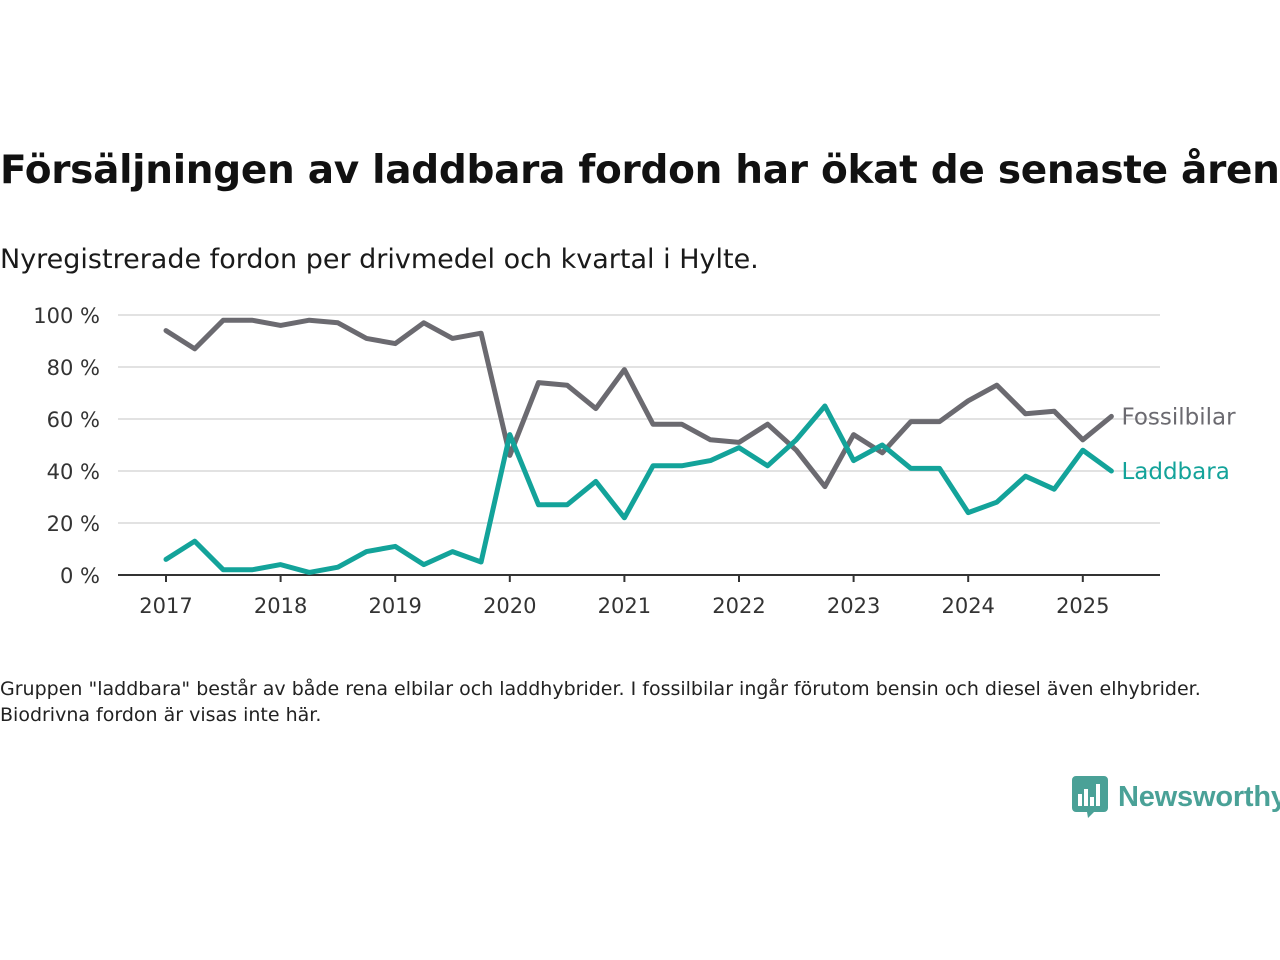 This screenshot has width=1280, height=960. I want to click on y-tick-label: 100 %, so click(66, 316).